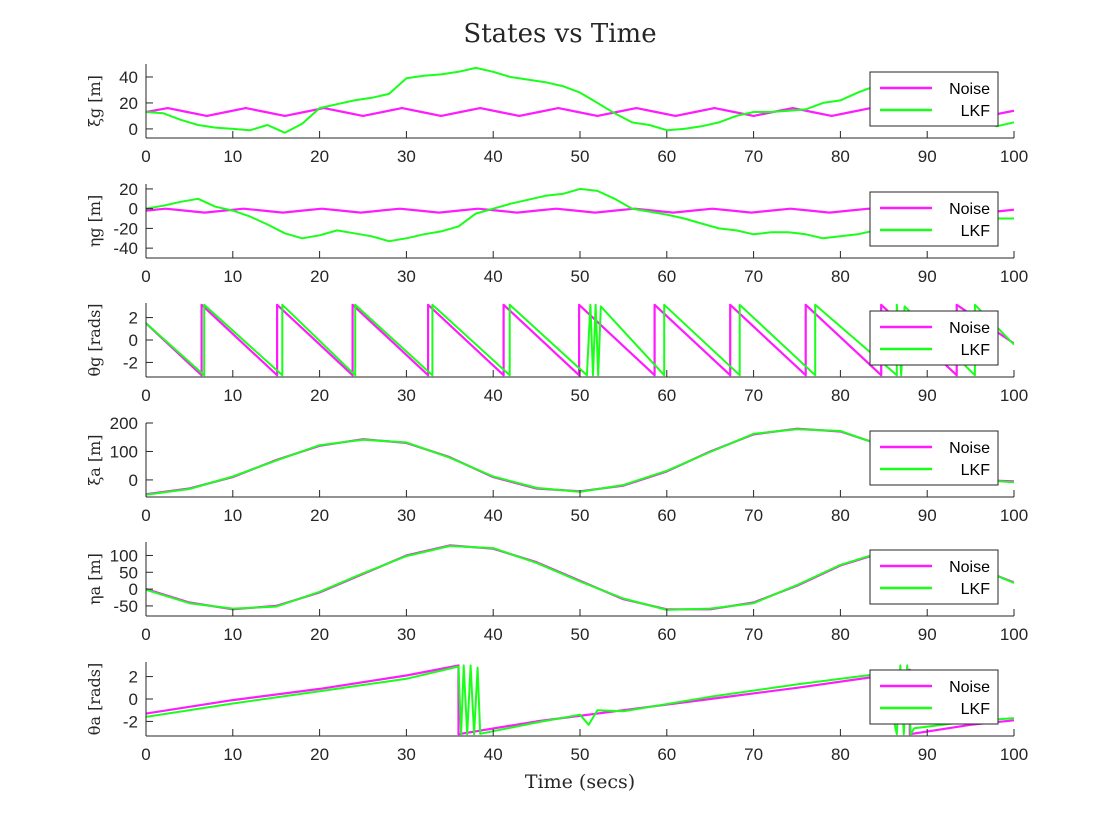 The height and width of the screenshot is (840, 1120). Describe the element at coordinates (94, 221) in the screenshot. I see `y-axis-label: ηg [m]` at that location.